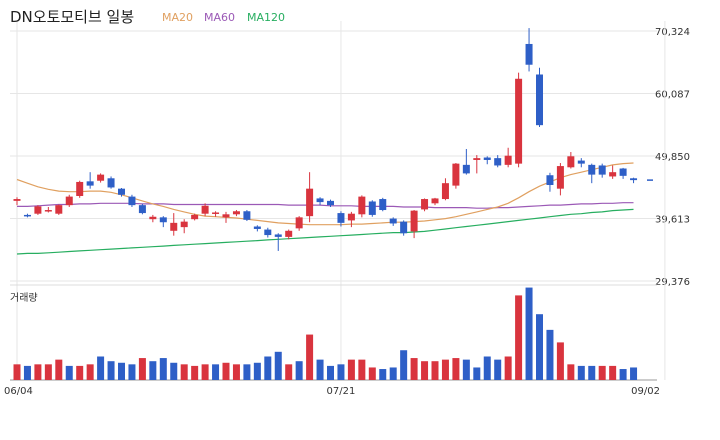  Describe the element at coordinates (178, 17) in the screenshot. I see `legend-ma20: MA20` at that location.